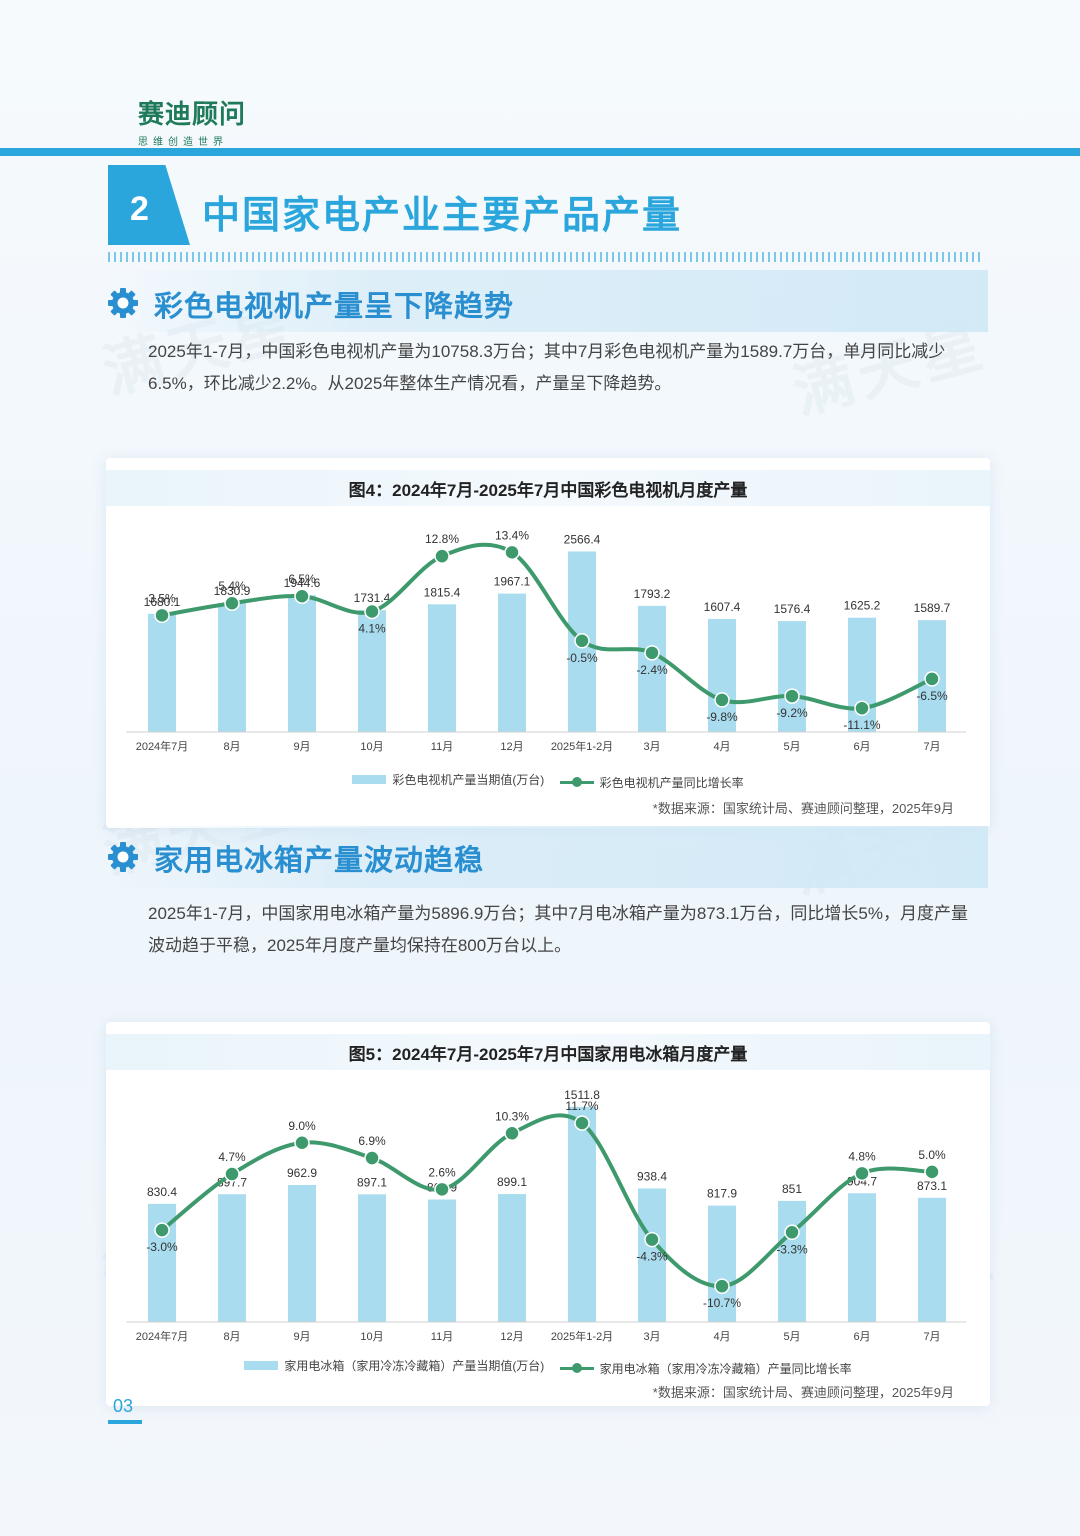 This screenshot has width=1080, height=1536. What do you see at coordinates (582, 746) in the screenshot?
I see `x-tick-label: 2025年1-2月` at bounding box center [582, 746].